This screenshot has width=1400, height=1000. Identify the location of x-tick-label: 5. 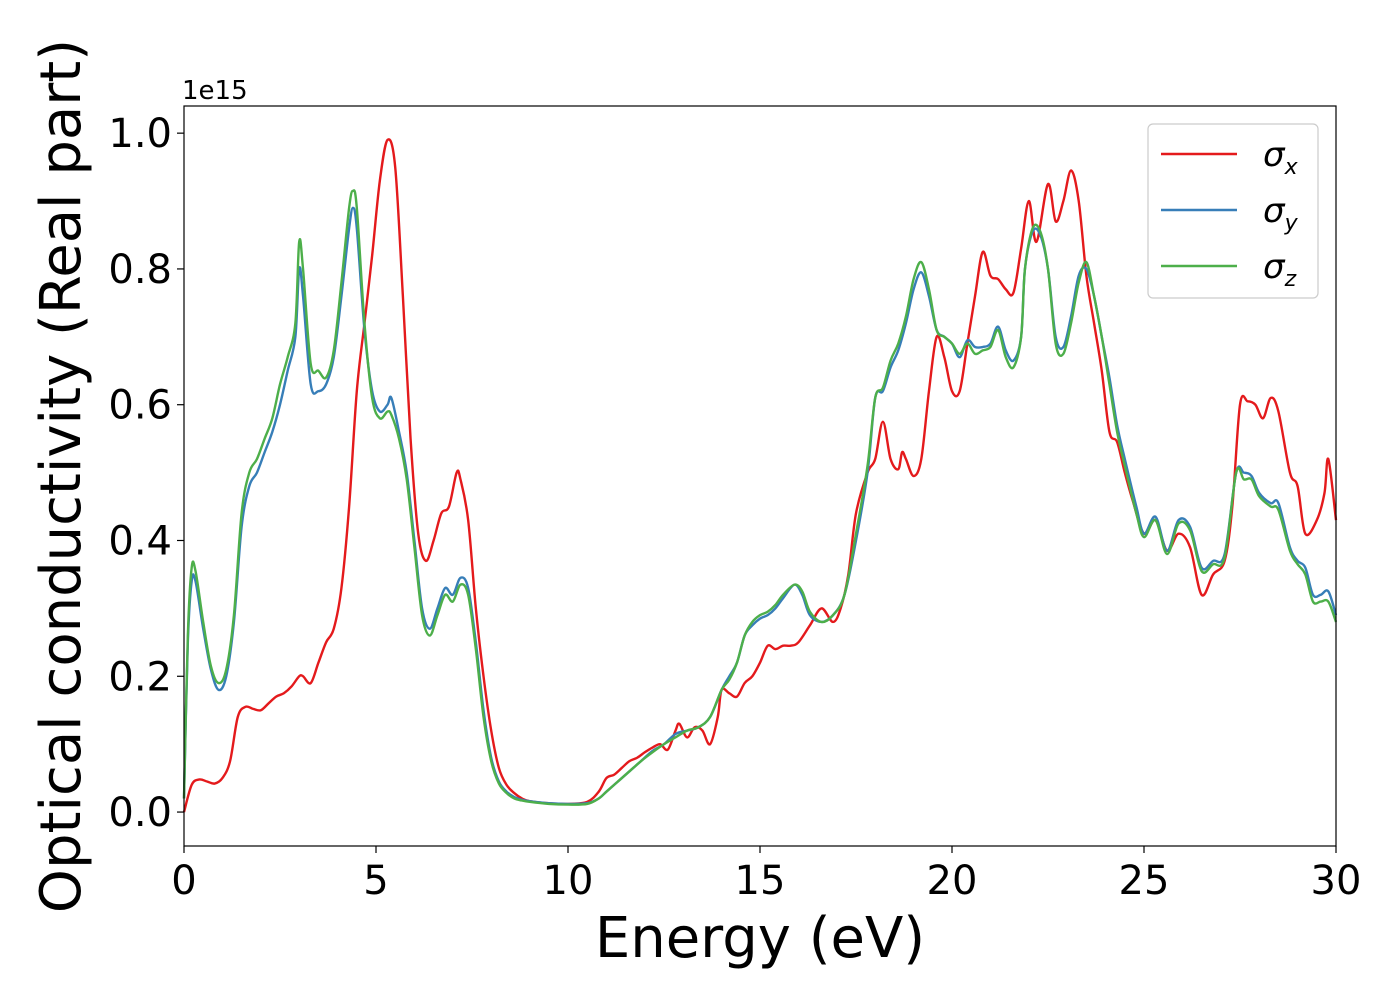
(375, 881).